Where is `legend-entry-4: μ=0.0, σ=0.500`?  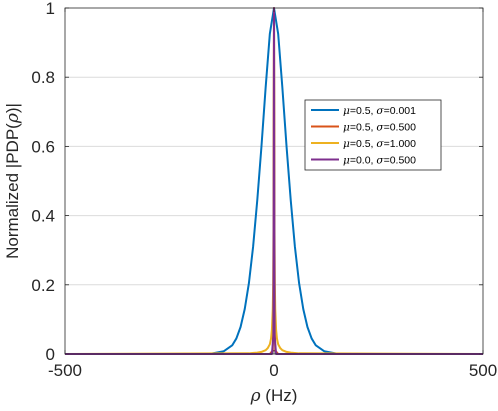
legend-entry-4: μ=0.0, σ=0.500 is located at coordinates (379, 161).